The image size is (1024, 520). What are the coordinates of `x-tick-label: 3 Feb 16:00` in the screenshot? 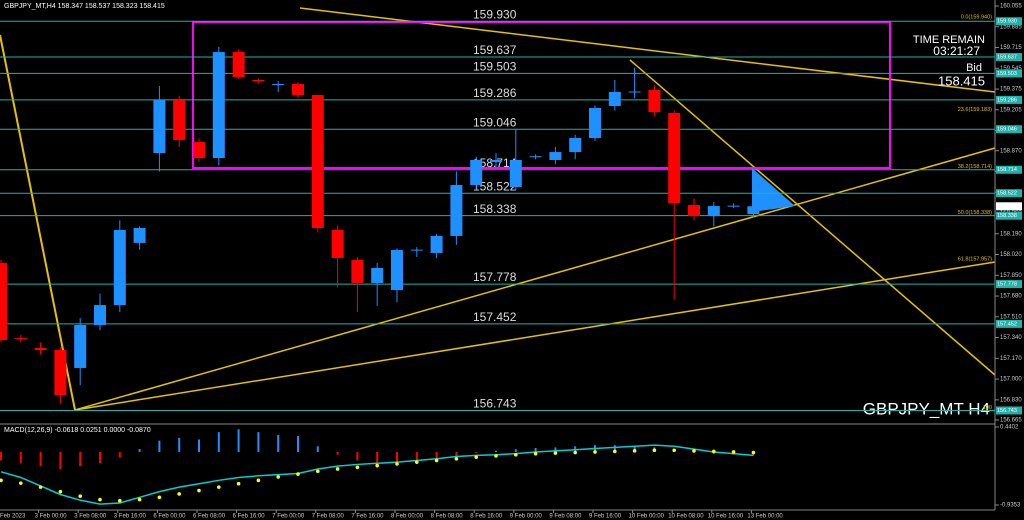 It's located at (130, 517).